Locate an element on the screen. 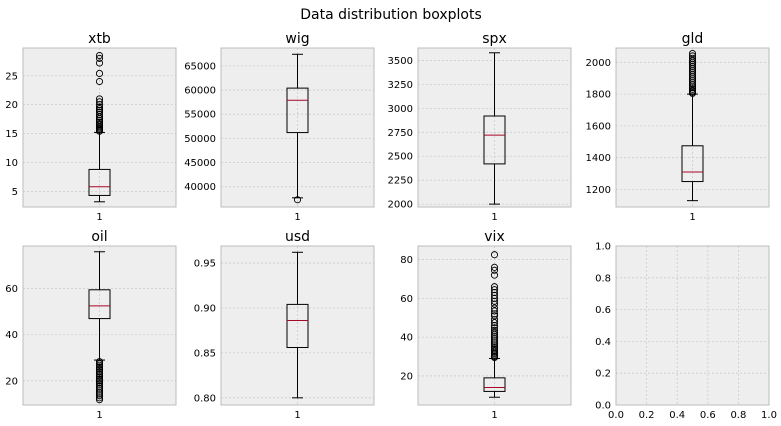  y-tick-label: 3500 is located at coordinates (400, 61).